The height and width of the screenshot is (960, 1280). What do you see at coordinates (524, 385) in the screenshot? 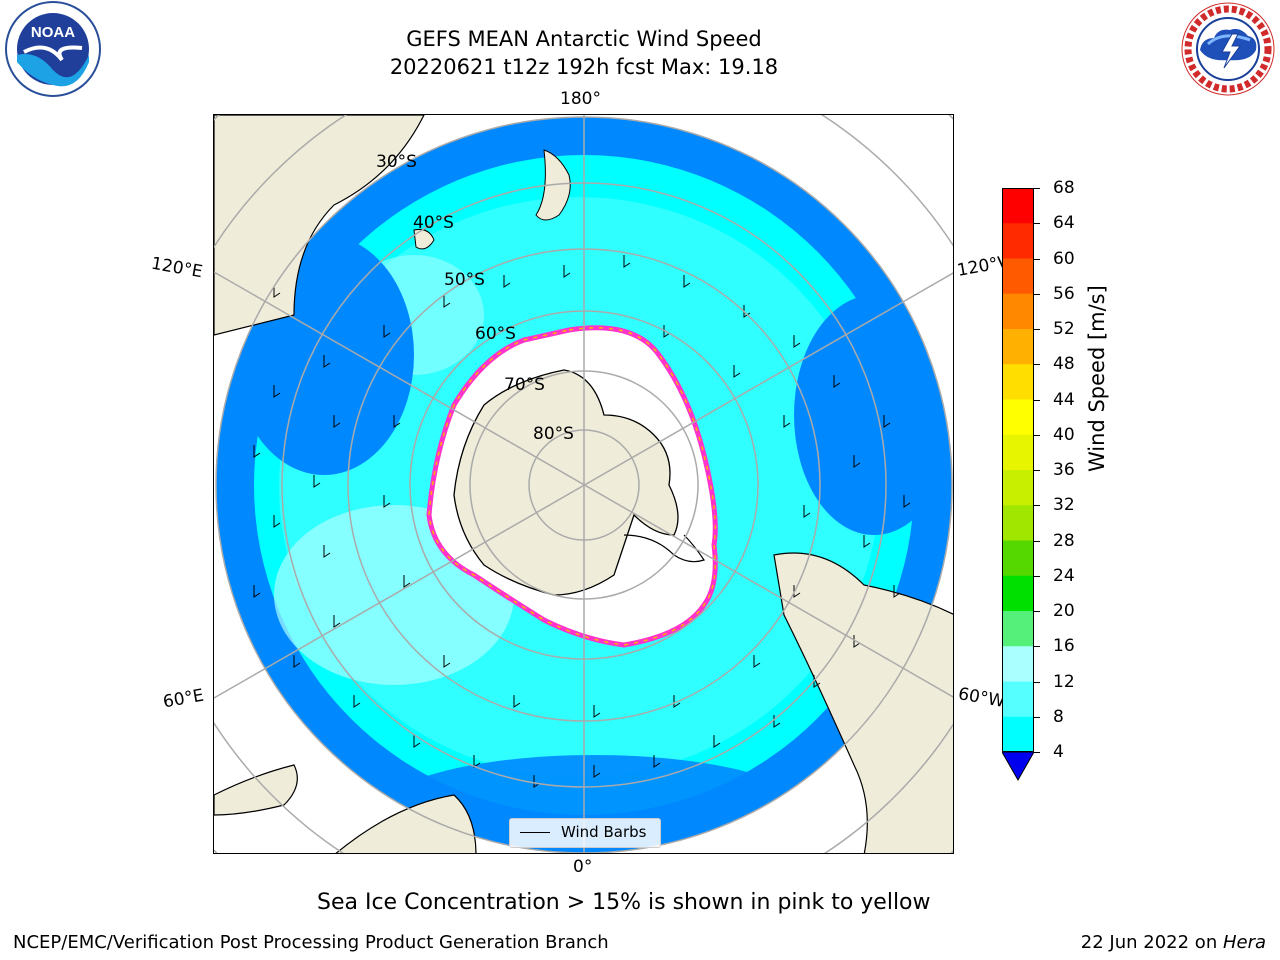
I see `lat-label-70: 70°S` at bounding box center [524, 385].